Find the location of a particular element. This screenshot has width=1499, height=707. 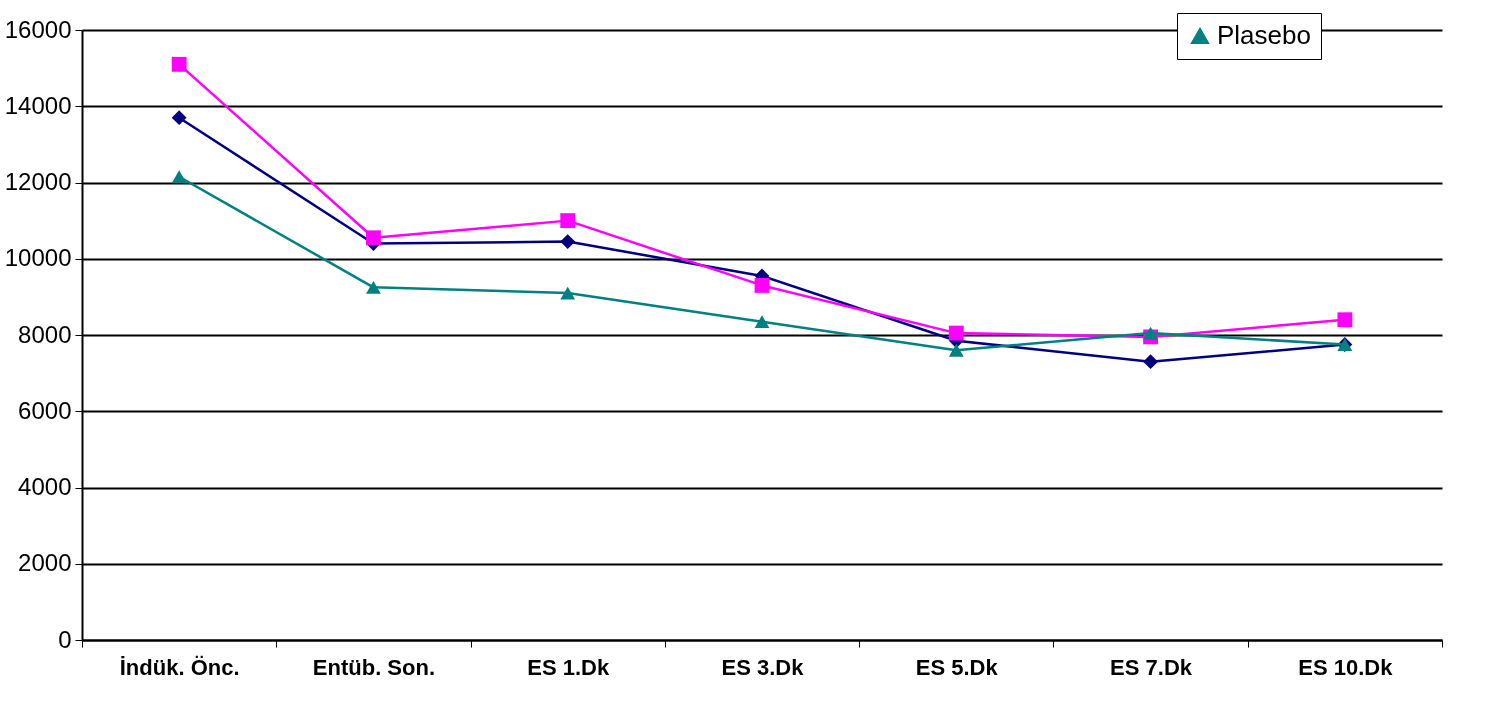

y-tick-label: 10000 is located at coordinates (38, 258).